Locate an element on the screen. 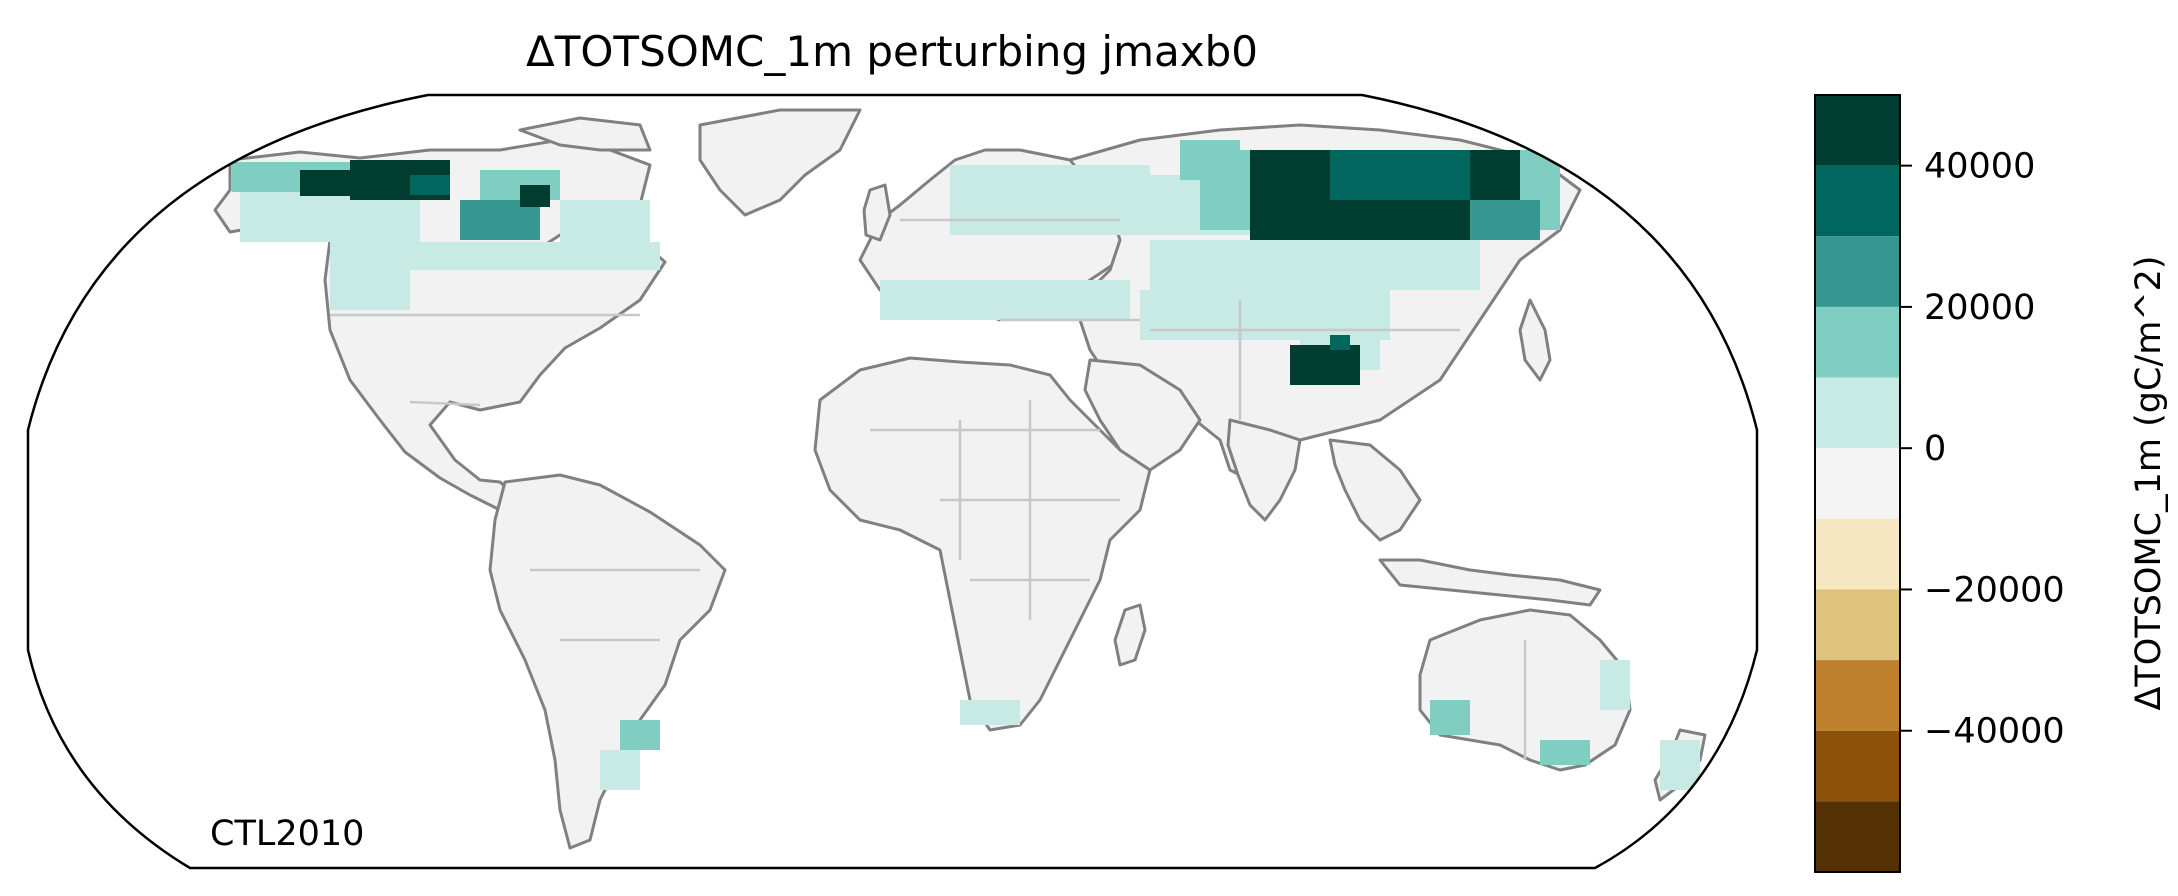 This screenshot has width=2178, height=896. south-america-land is located at coordinates (607, 661).